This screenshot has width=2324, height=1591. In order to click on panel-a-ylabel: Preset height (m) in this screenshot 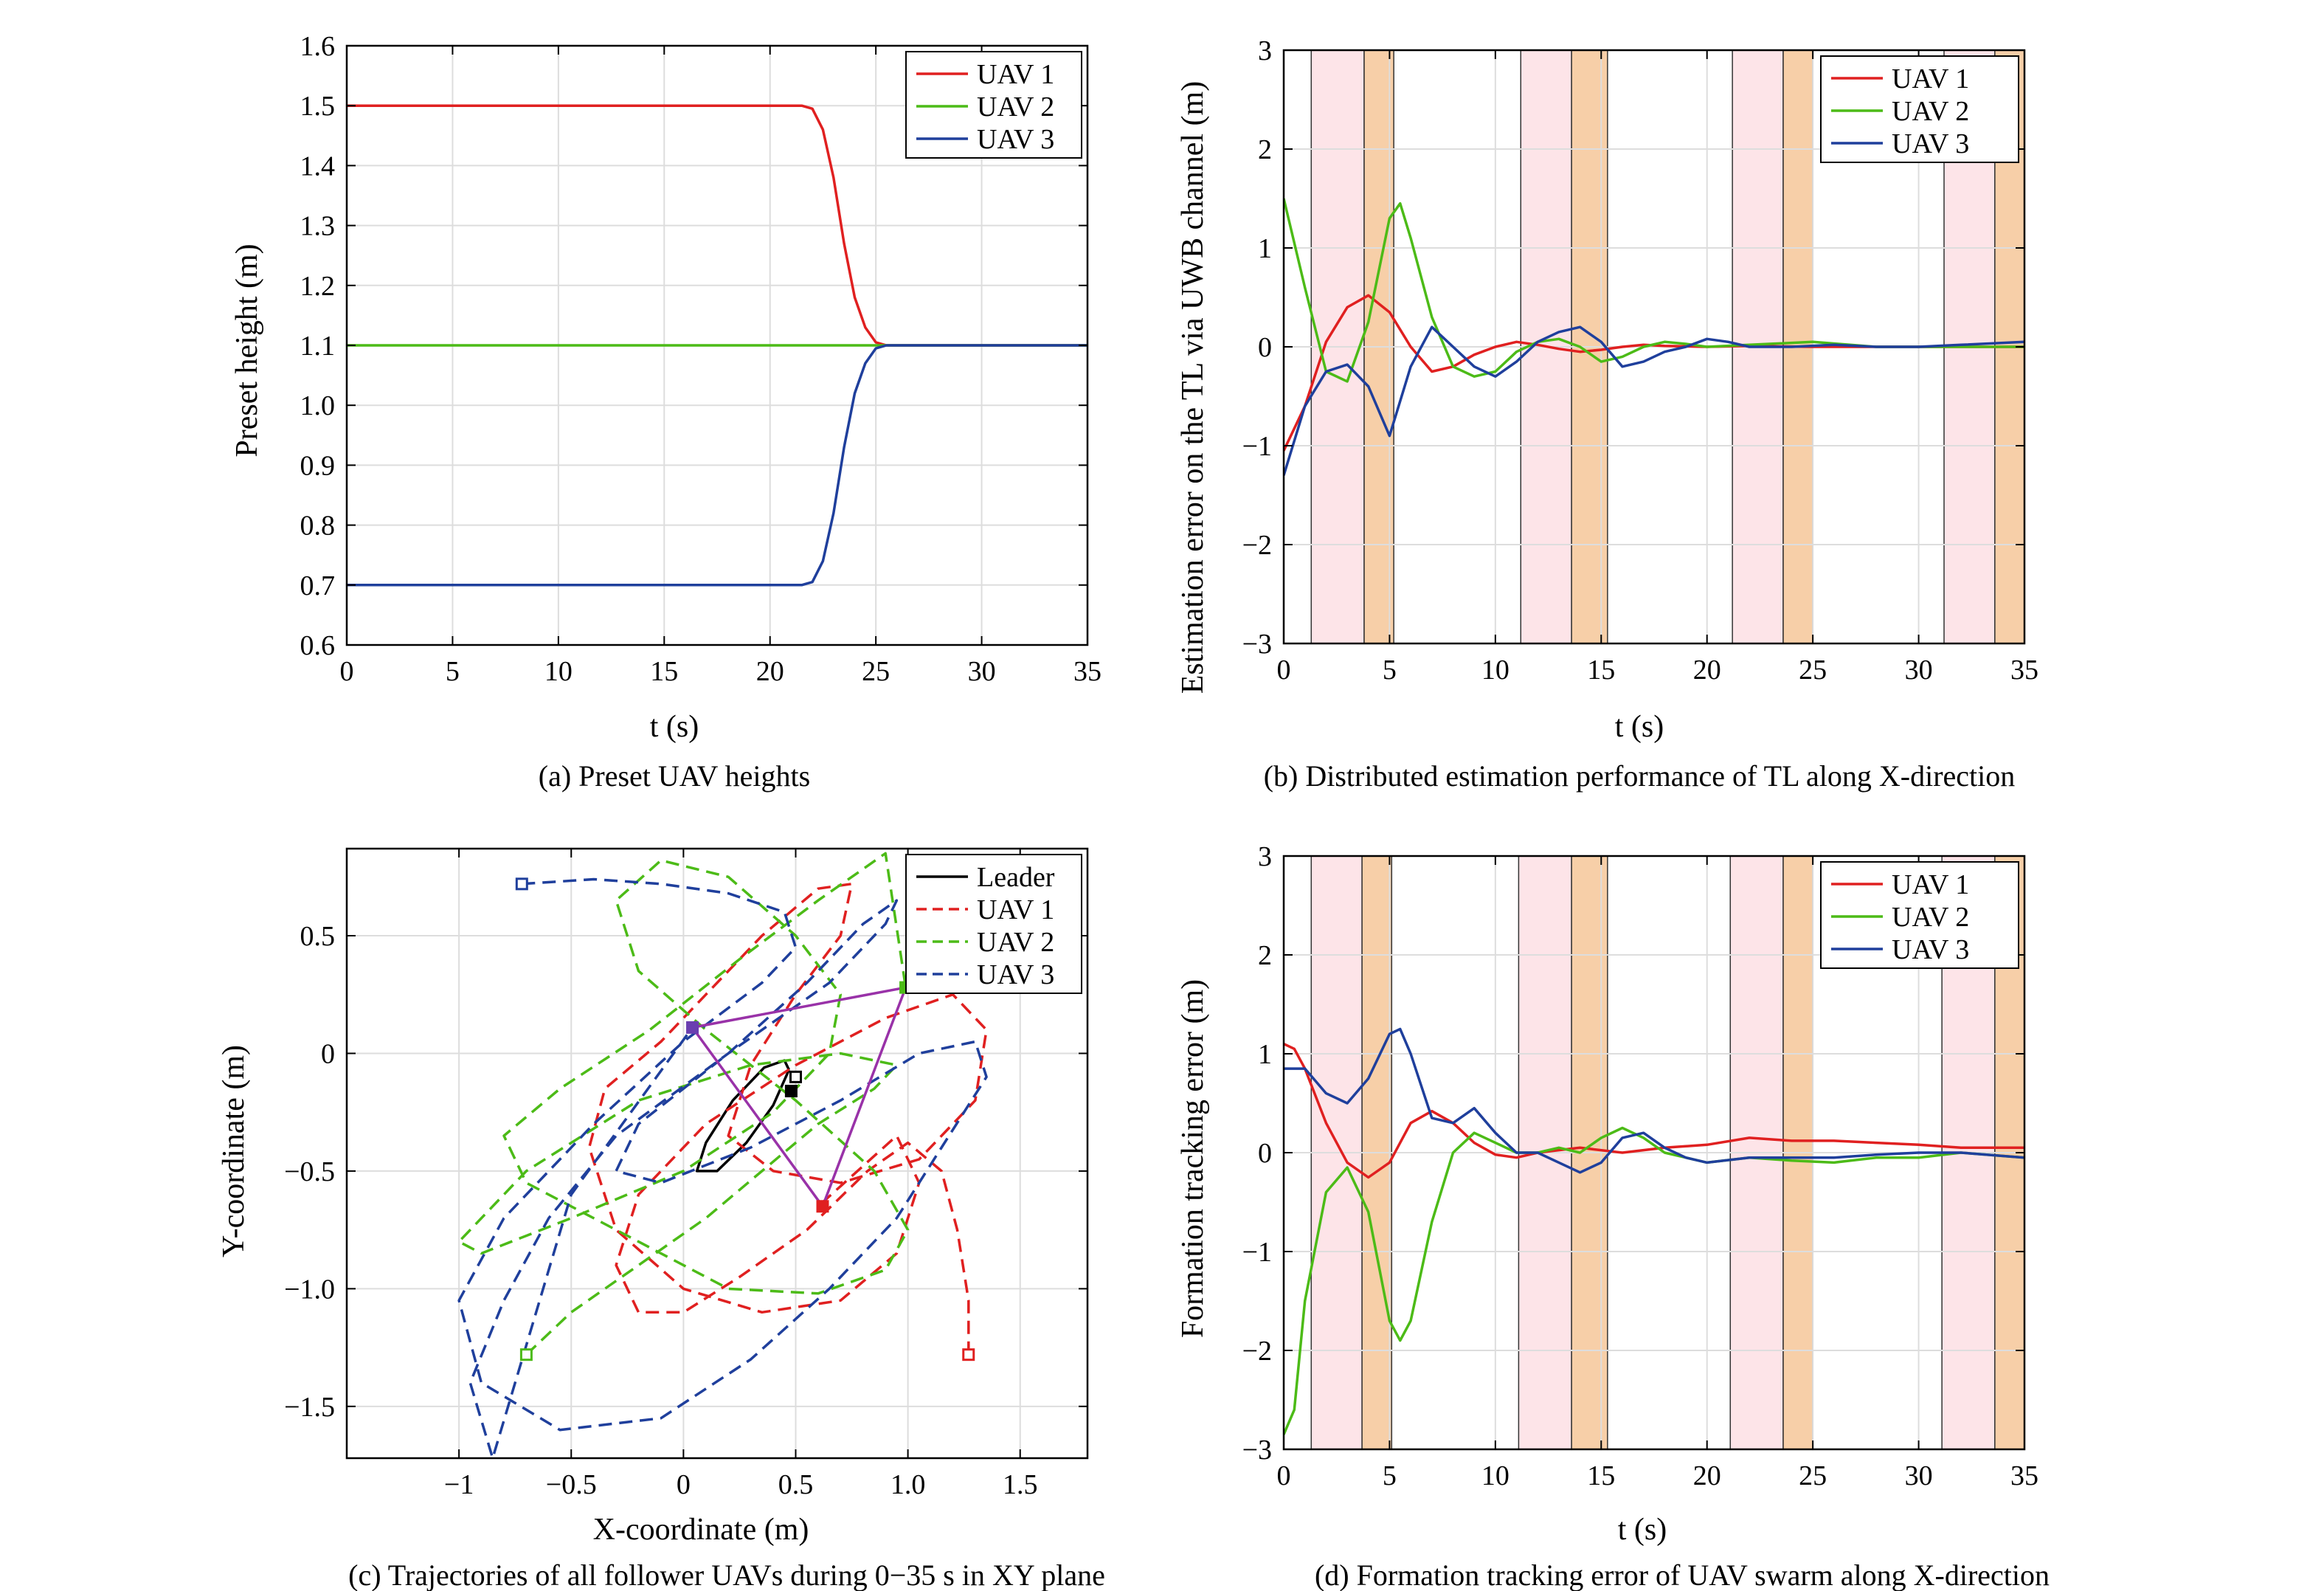, I will do `click(247, 350)`.